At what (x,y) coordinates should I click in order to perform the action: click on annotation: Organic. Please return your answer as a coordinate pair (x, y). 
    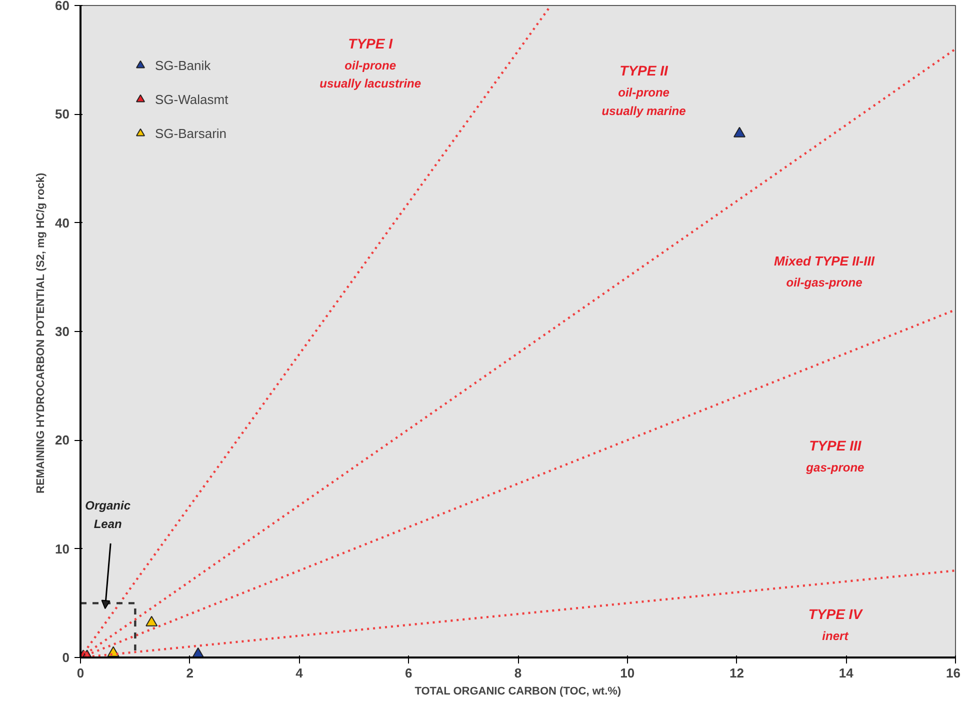
    Looking at the image, I should click on (108, 505).